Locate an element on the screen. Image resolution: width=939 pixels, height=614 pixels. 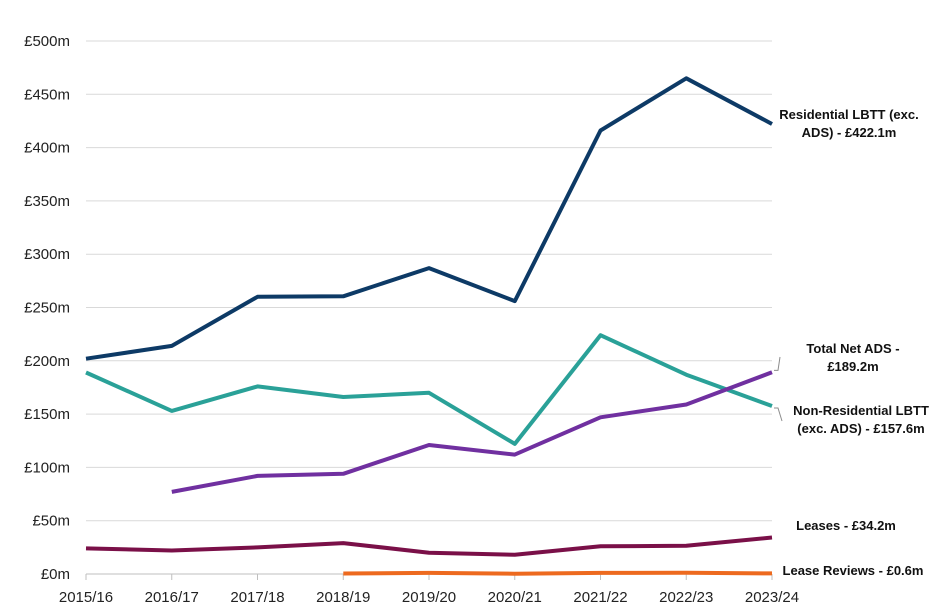
y-tick-label: £50m is located at coordinates (51, 521).